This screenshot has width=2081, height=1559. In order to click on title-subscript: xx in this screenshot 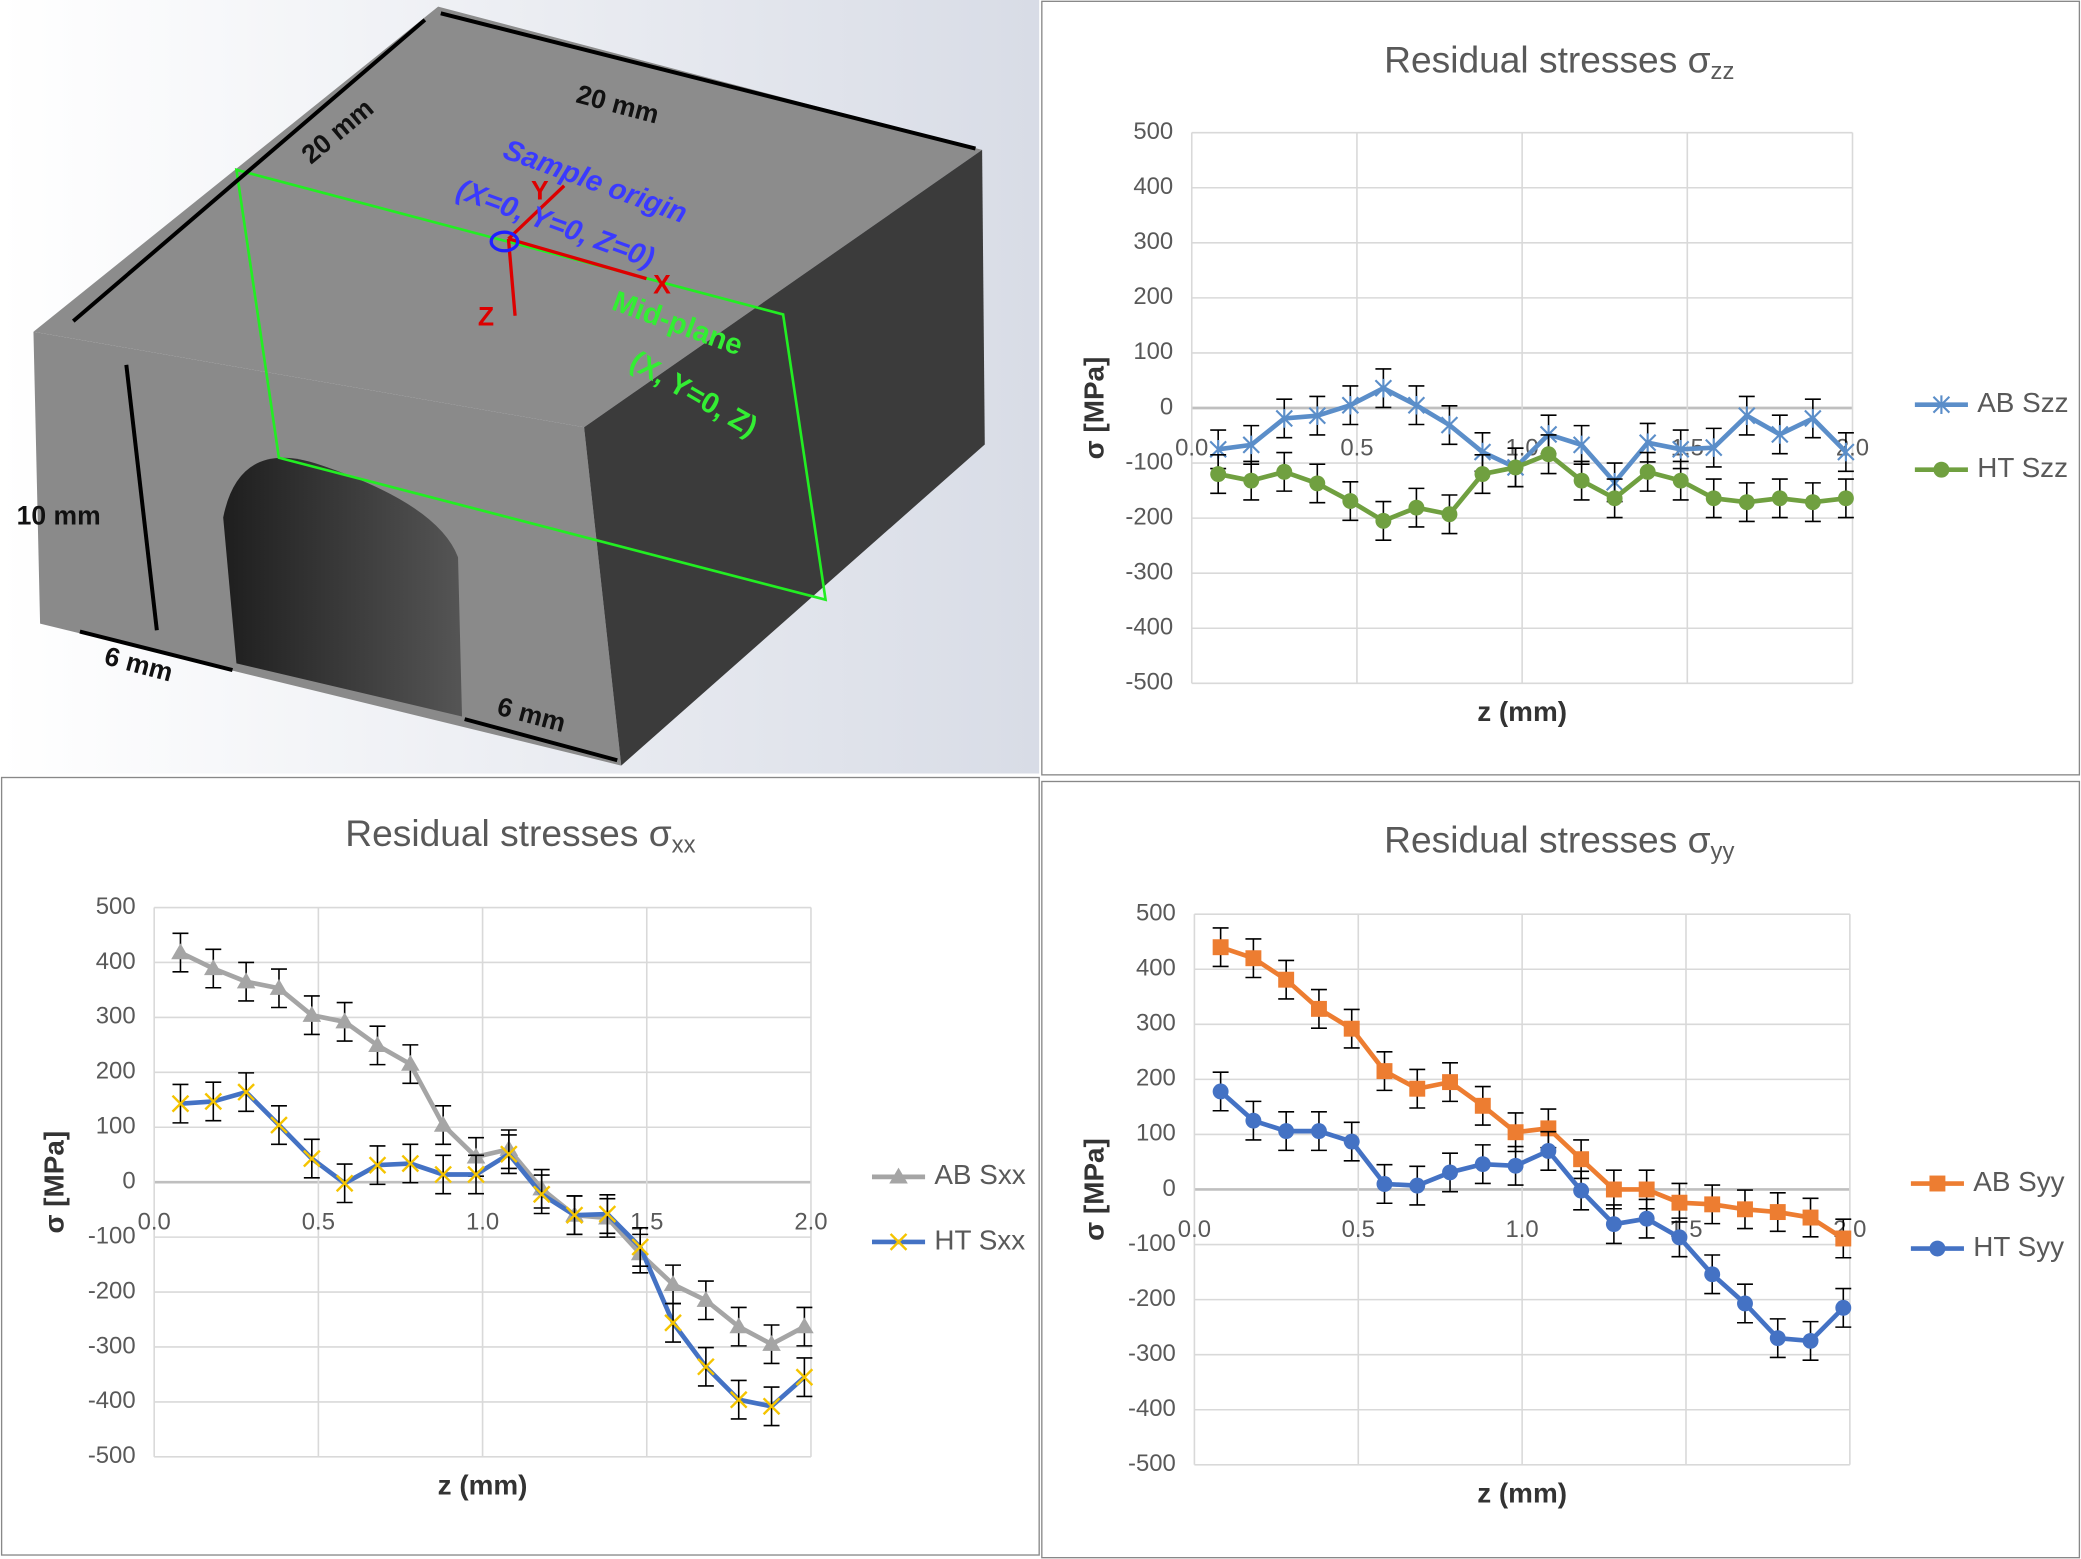, I will do `click(684, 845)`.